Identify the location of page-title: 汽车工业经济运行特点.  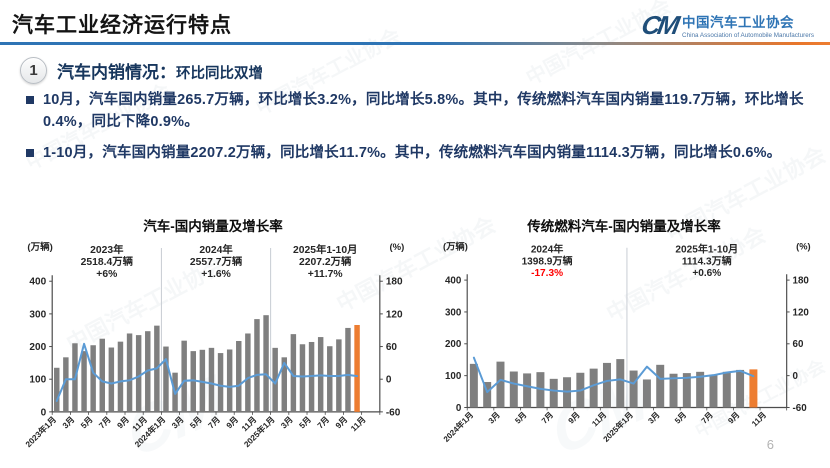
(122, 25).